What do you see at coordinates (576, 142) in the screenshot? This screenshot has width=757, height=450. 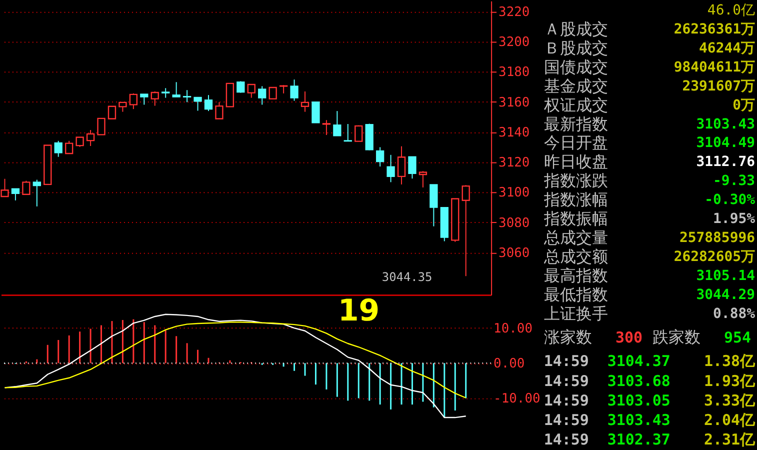 I see `category-label: 今日开盘` at bounding box center [576, 142].